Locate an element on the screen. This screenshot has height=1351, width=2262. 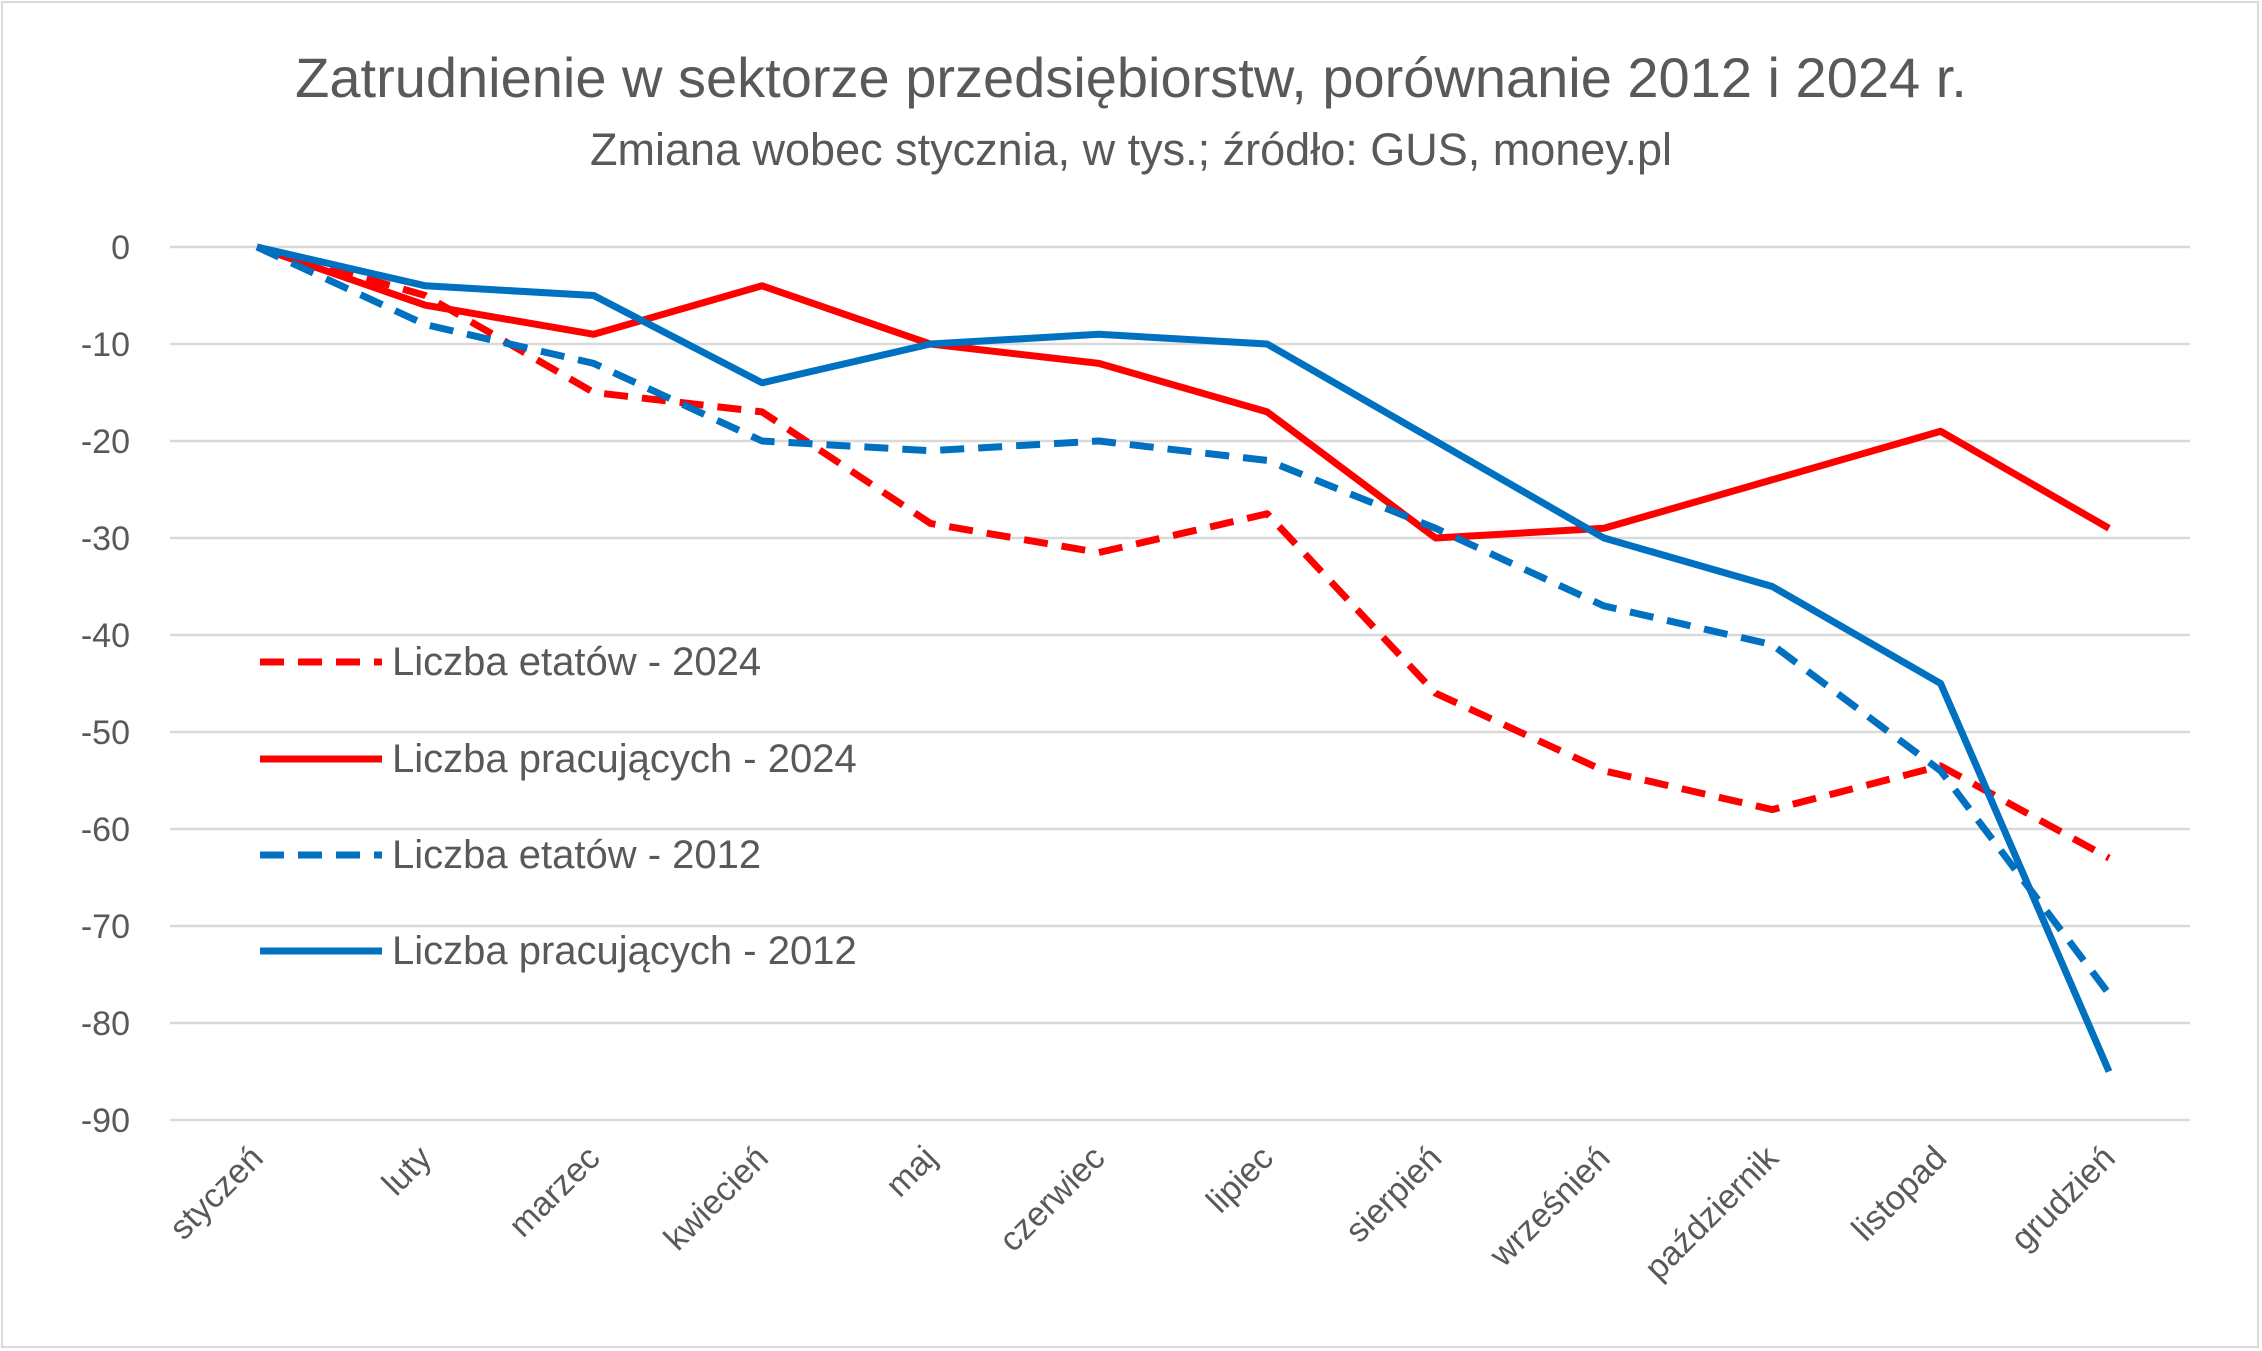
x-tick-label: lipiec is located at coordinates (1240, 1180).